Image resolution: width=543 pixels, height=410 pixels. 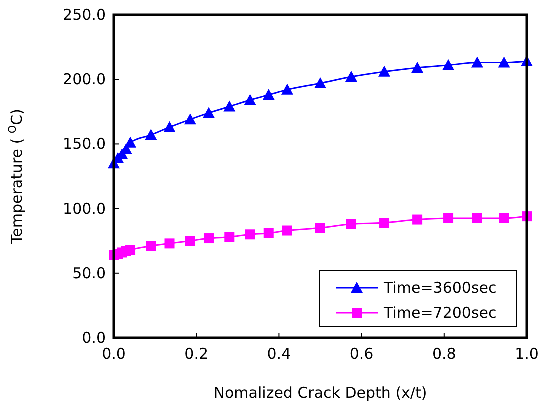 What do you see at coordinates (114, 354) in the screenshot?
I see `x-tick-label: 0.0` at bounding box center [114, 354].